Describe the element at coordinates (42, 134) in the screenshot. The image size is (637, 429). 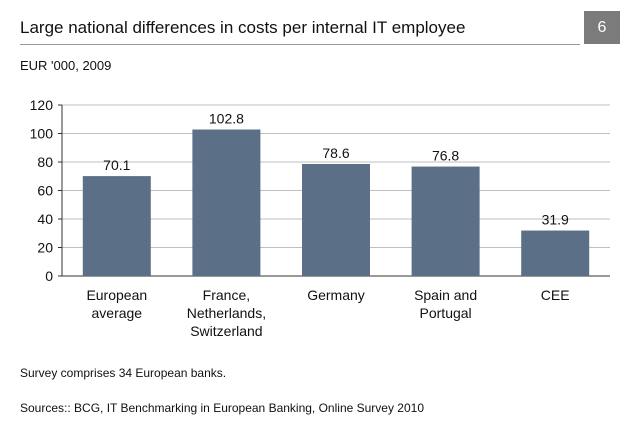
I see `y-tick-label: 100` at that location.